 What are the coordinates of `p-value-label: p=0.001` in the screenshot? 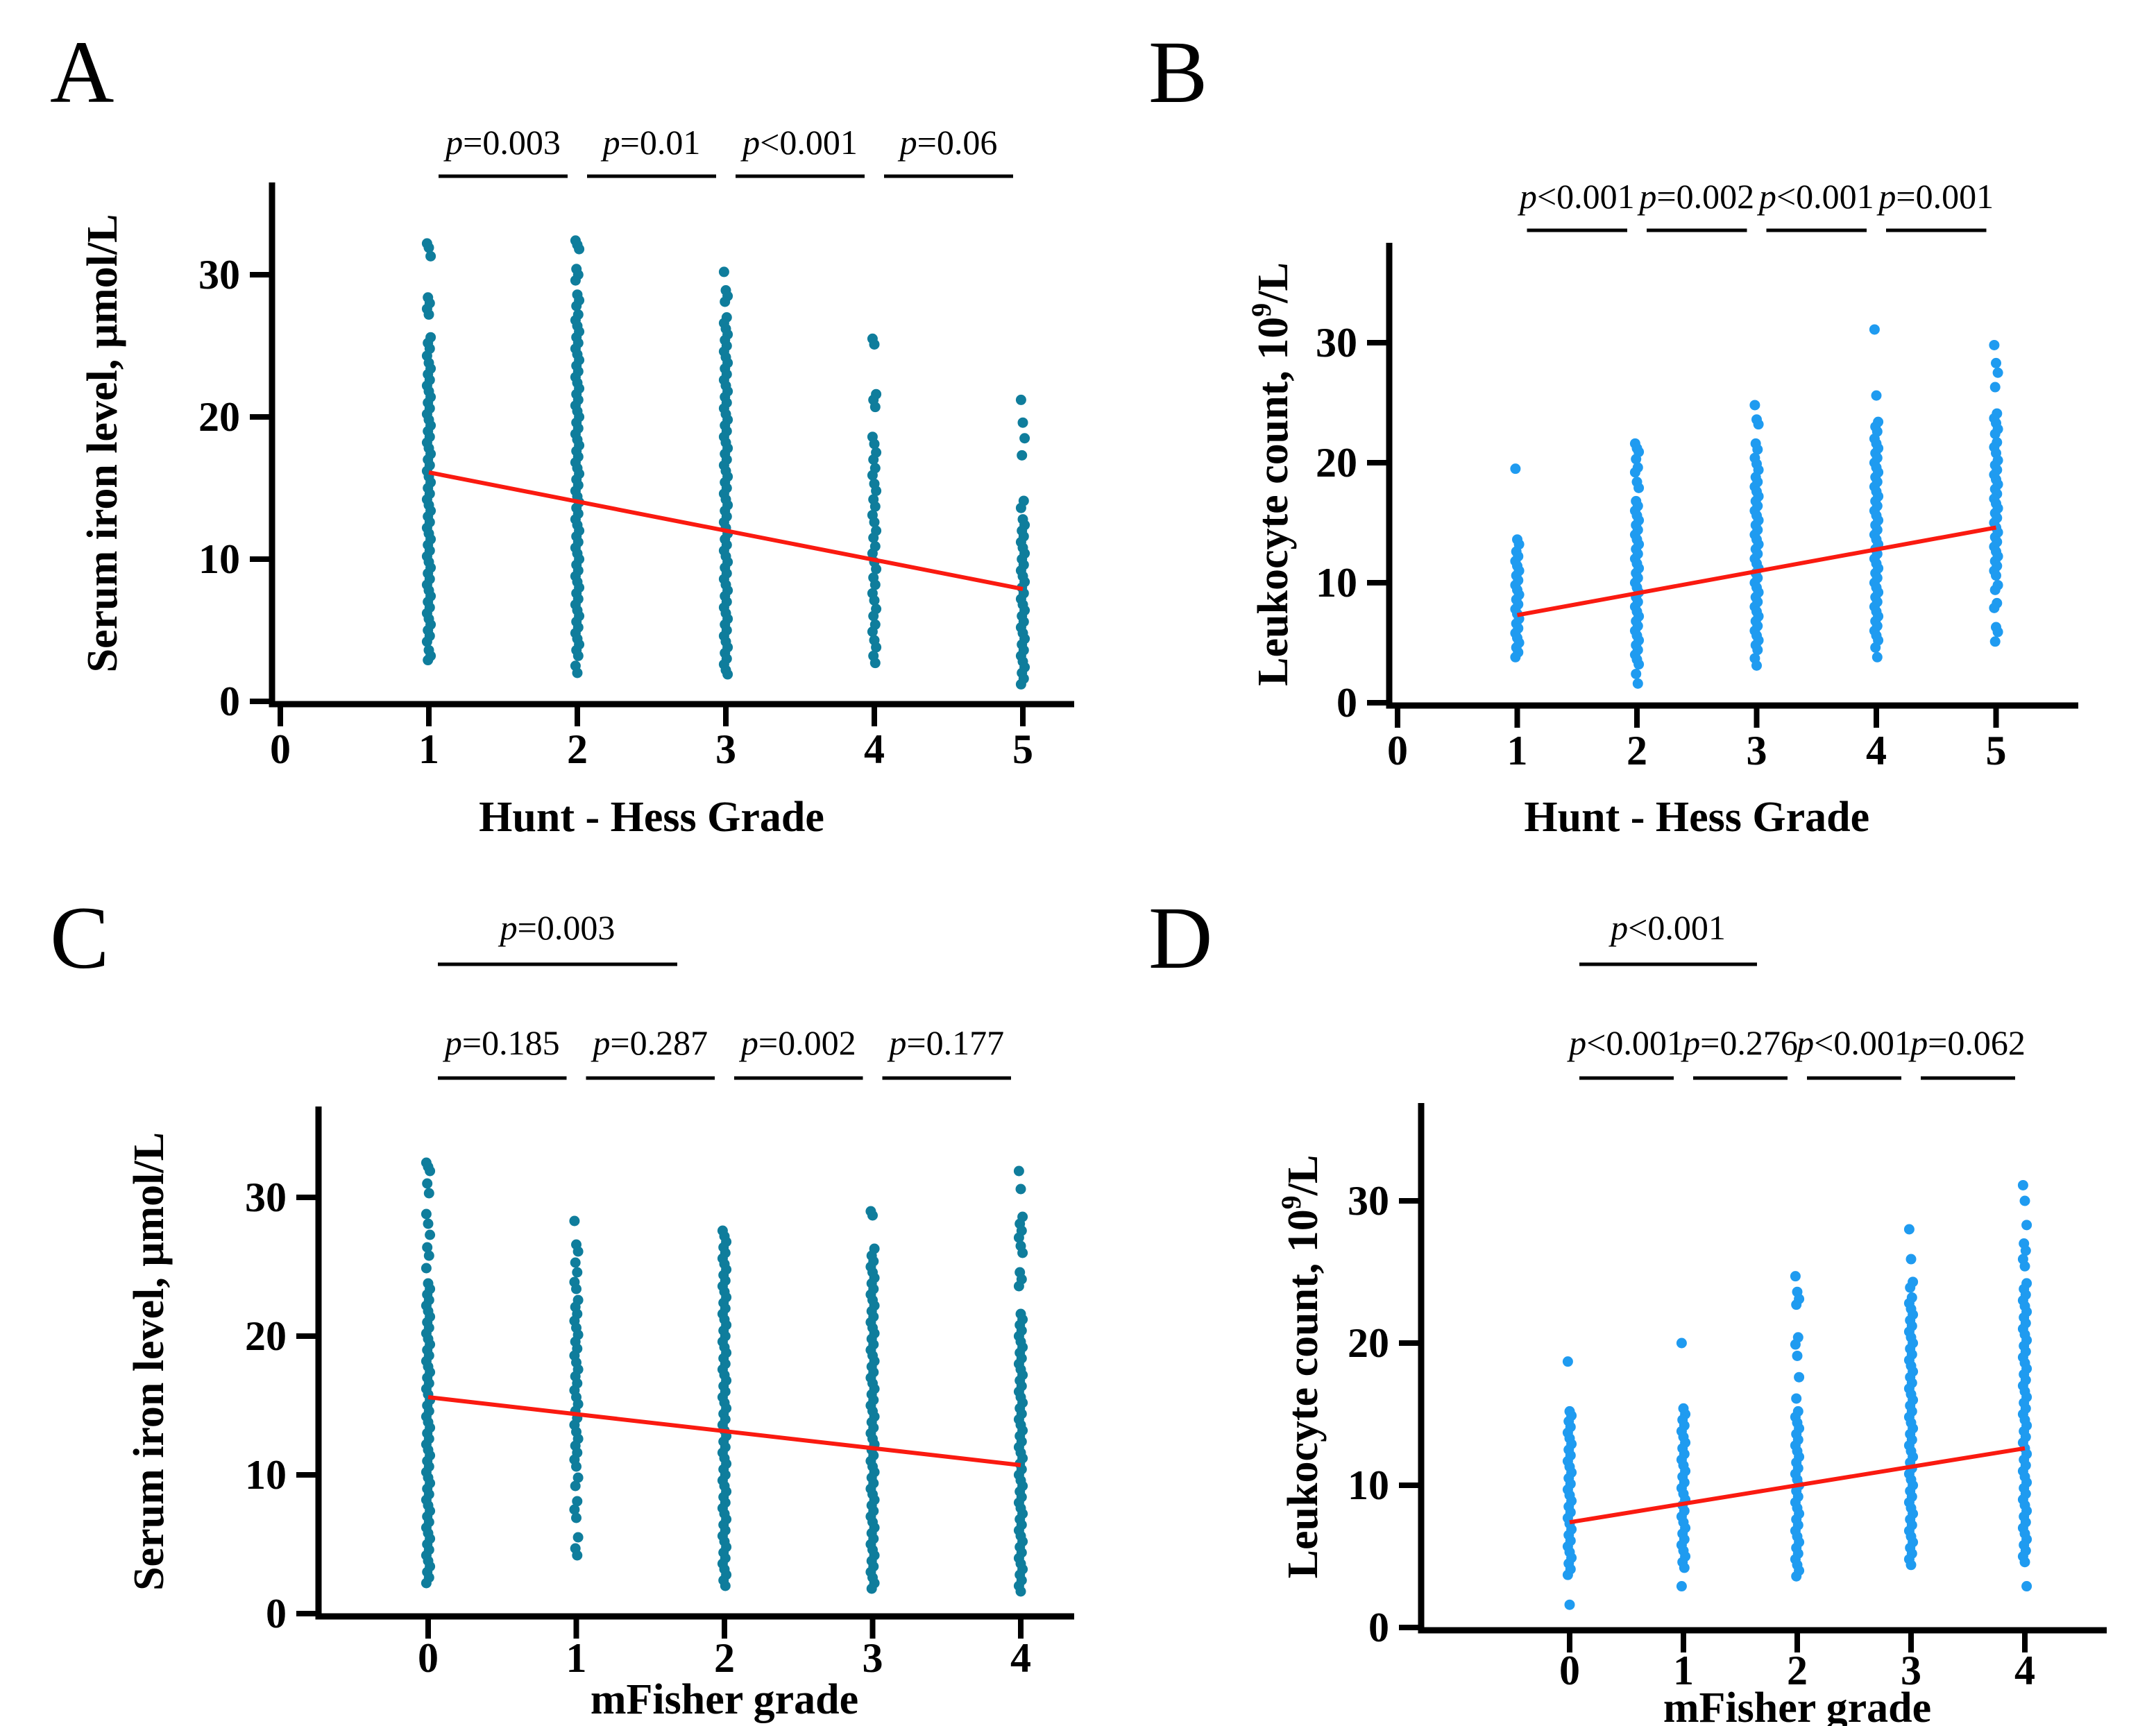 It's located at (1935, 196).